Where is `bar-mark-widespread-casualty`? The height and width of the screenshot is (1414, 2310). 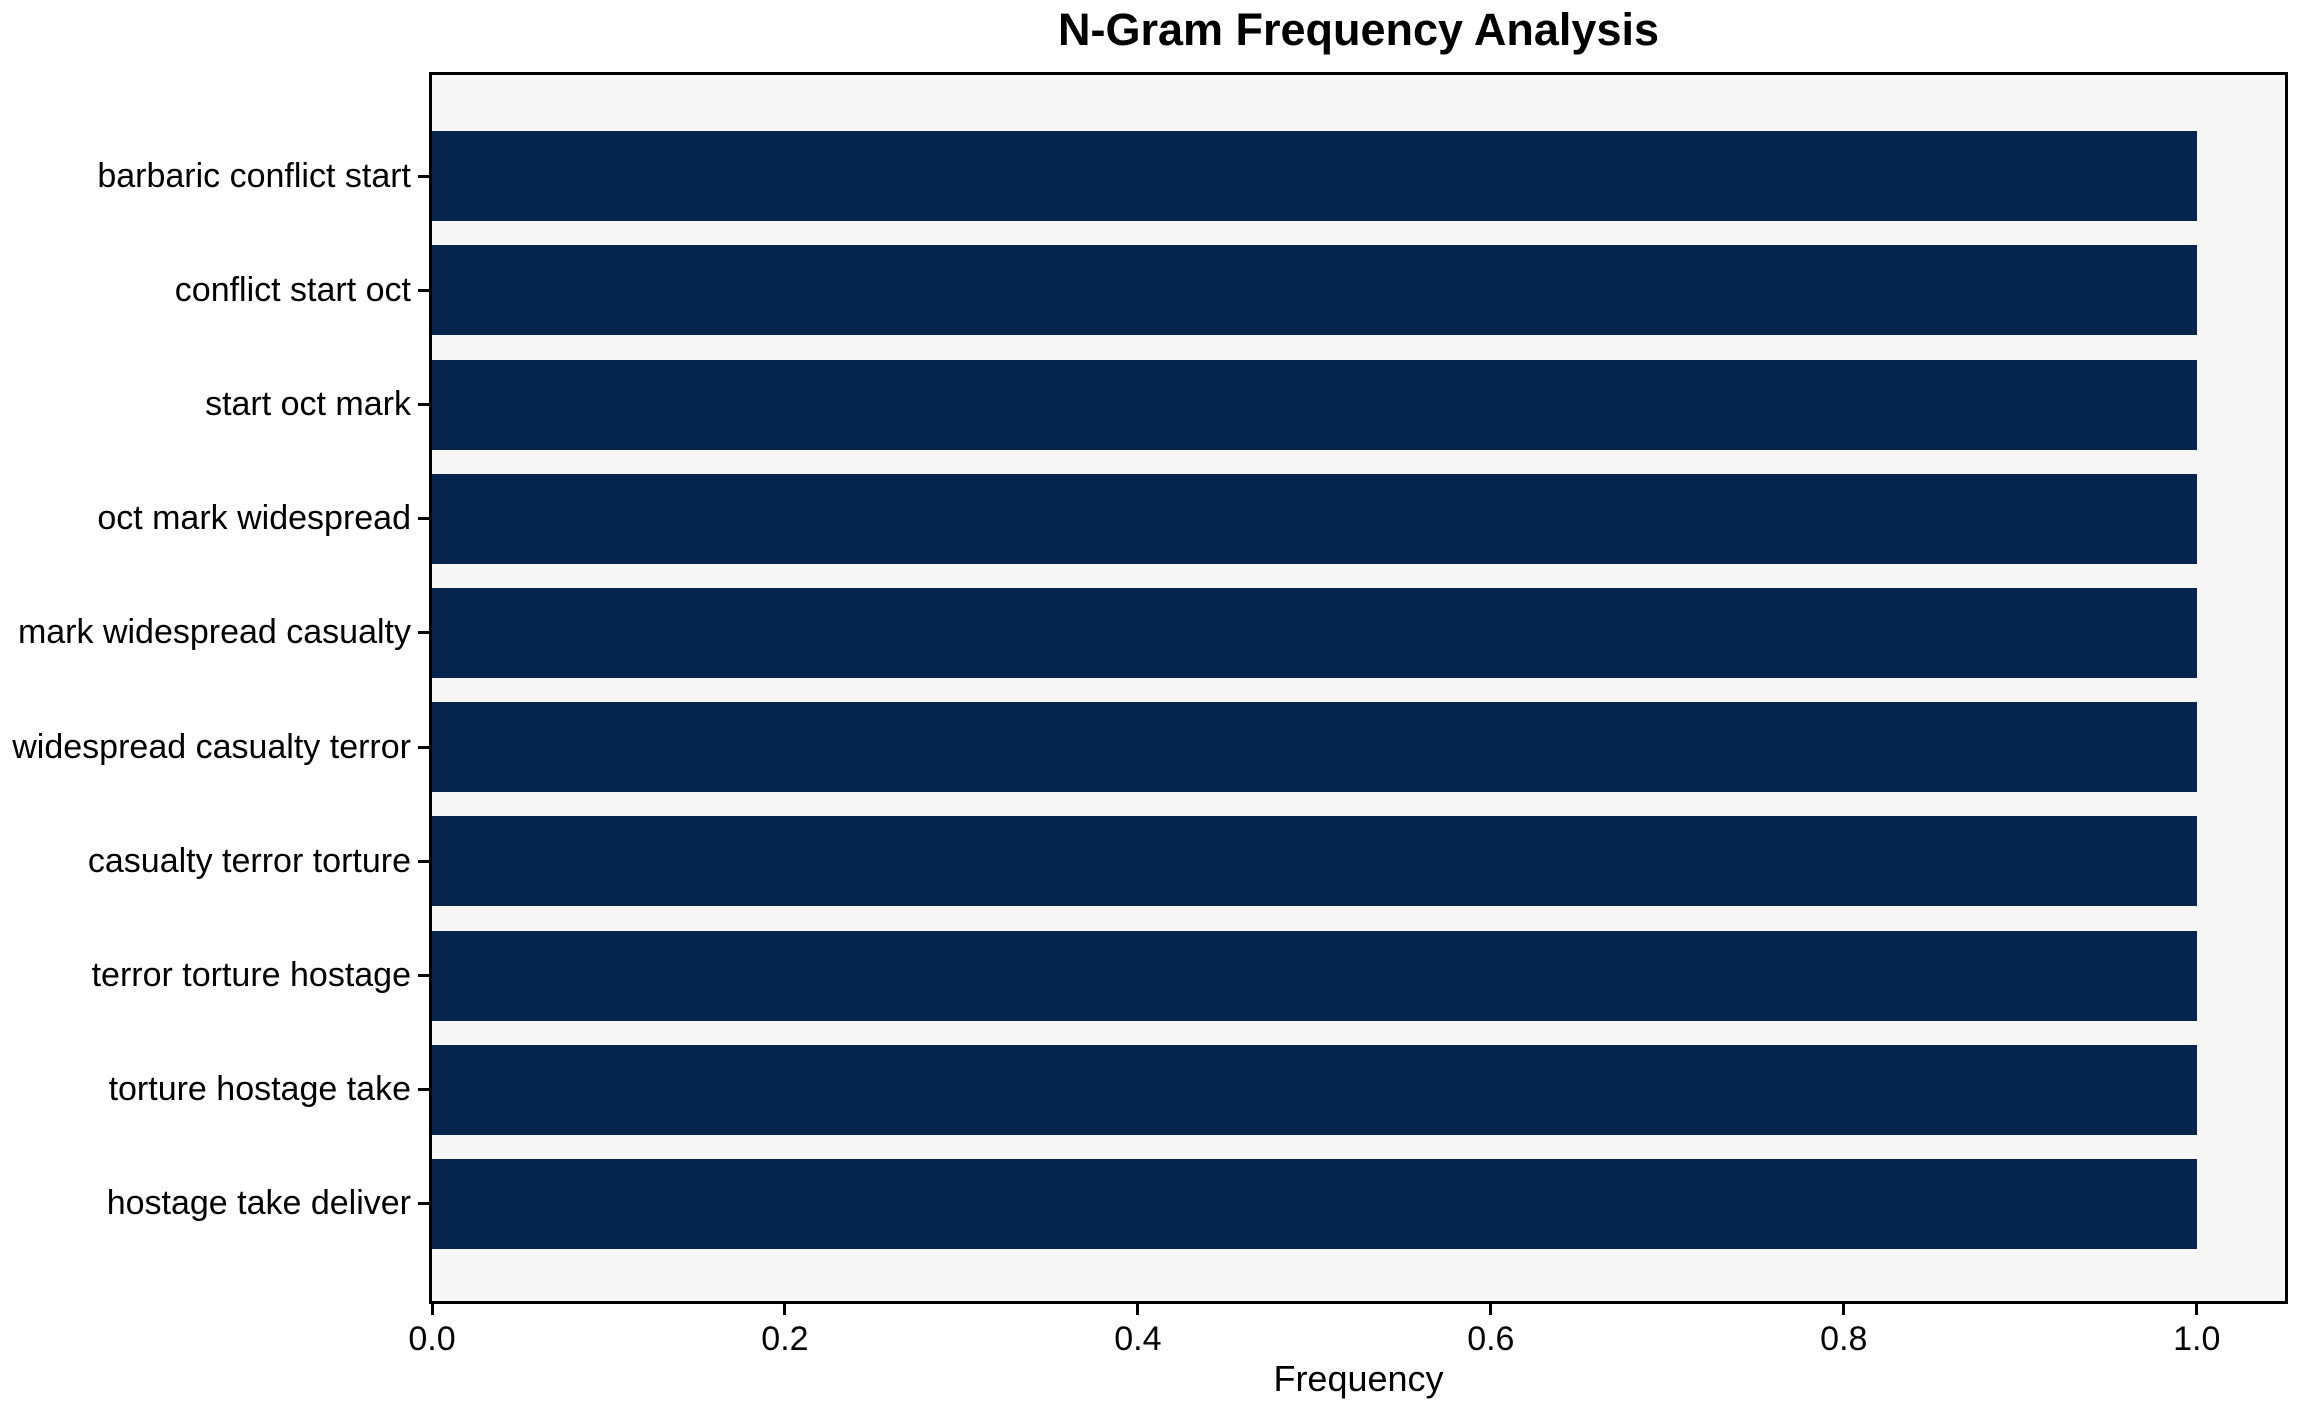
bar-mark-widespread-casualty is located at coordinates (1314, 632).